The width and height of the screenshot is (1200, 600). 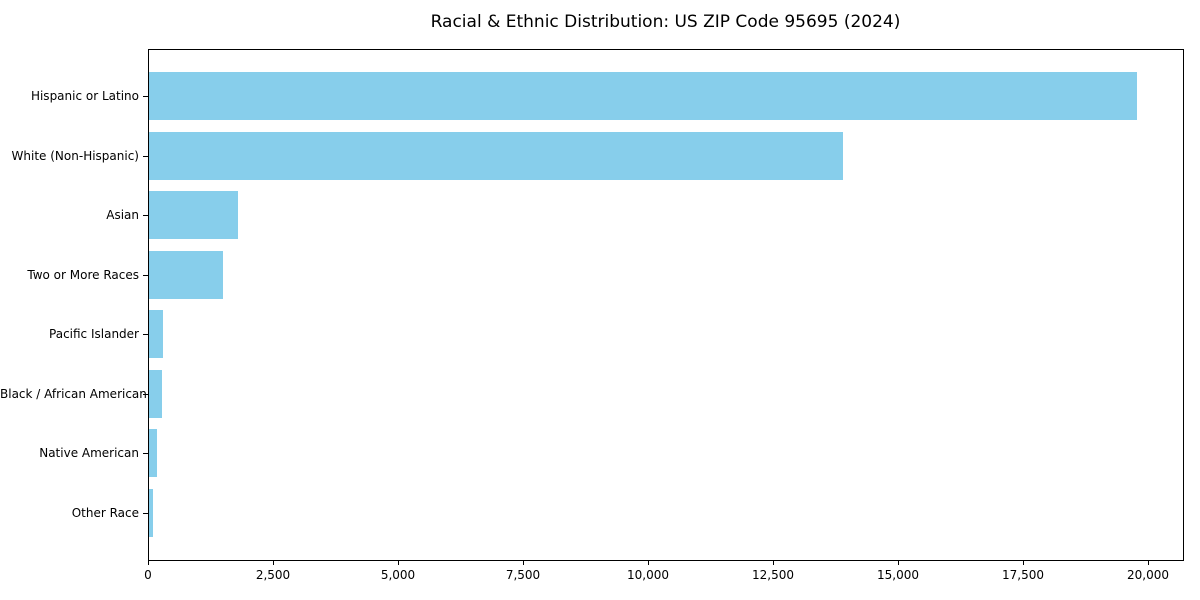 I want to click on bar-other-race, so click(x=150, y=513).